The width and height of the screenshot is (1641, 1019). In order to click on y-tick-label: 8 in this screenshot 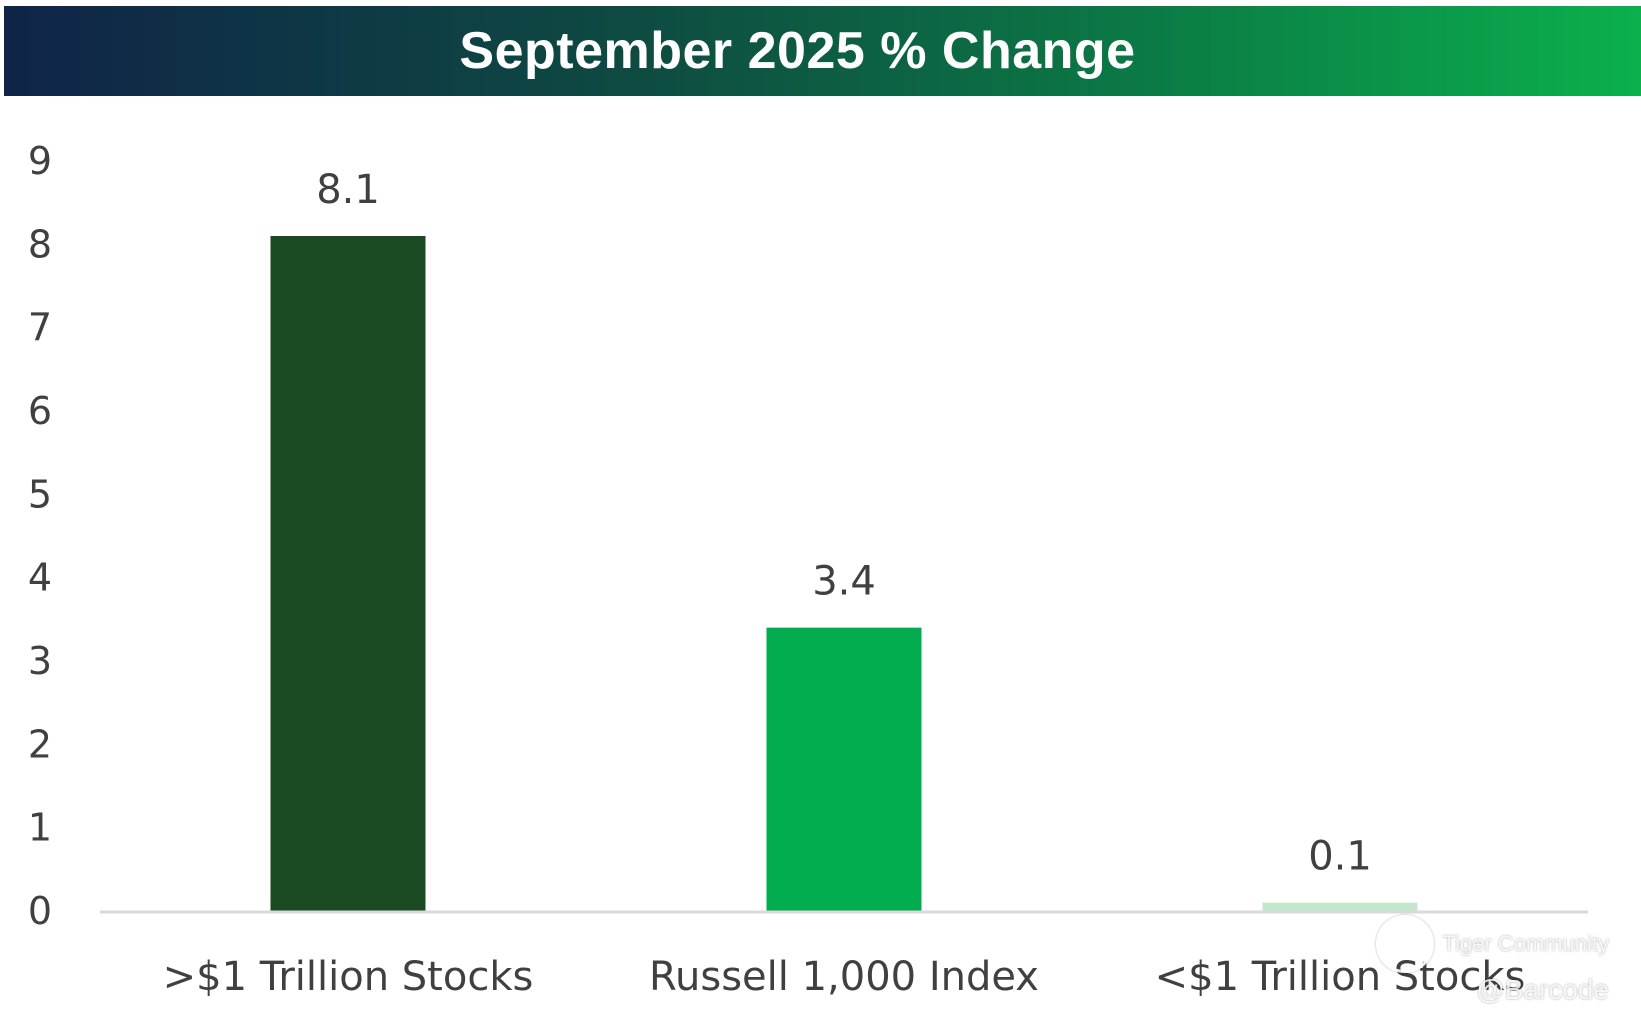, I will do `click(40, 244)`.